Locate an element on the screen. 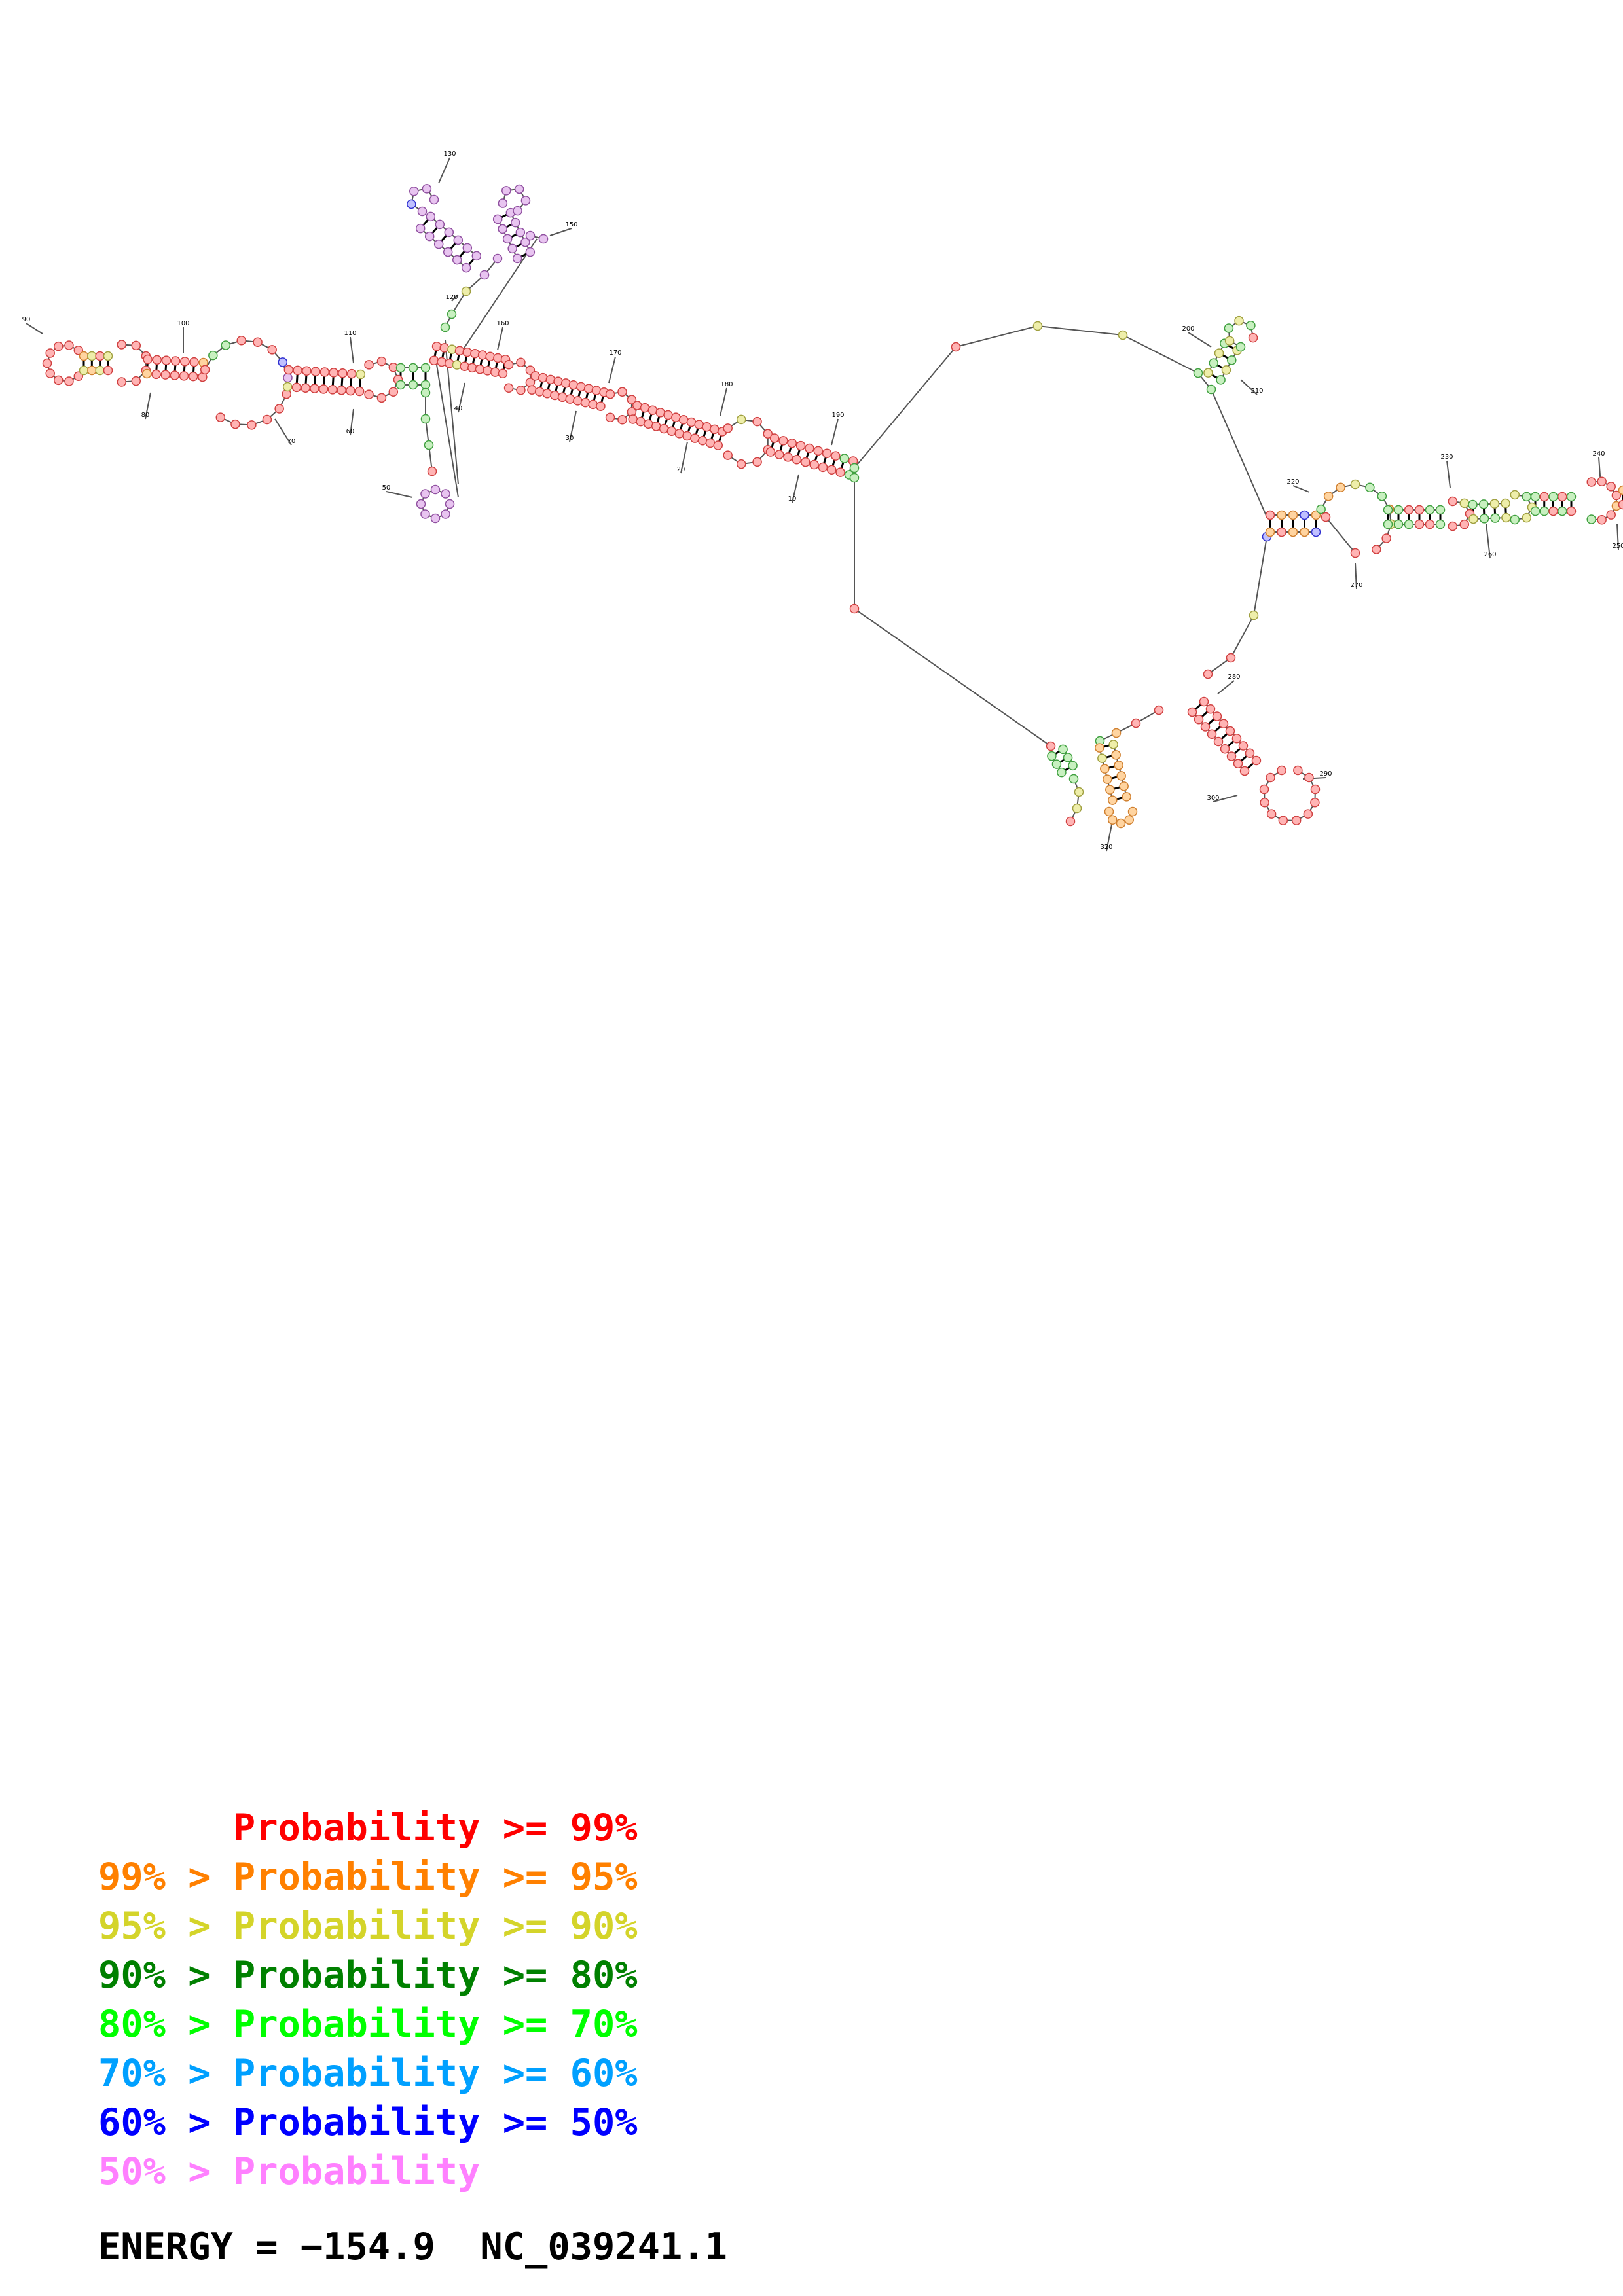 The height and width of the screenshot is (2296, 1623). position-label: 20 is located at coordinates (681, 469).